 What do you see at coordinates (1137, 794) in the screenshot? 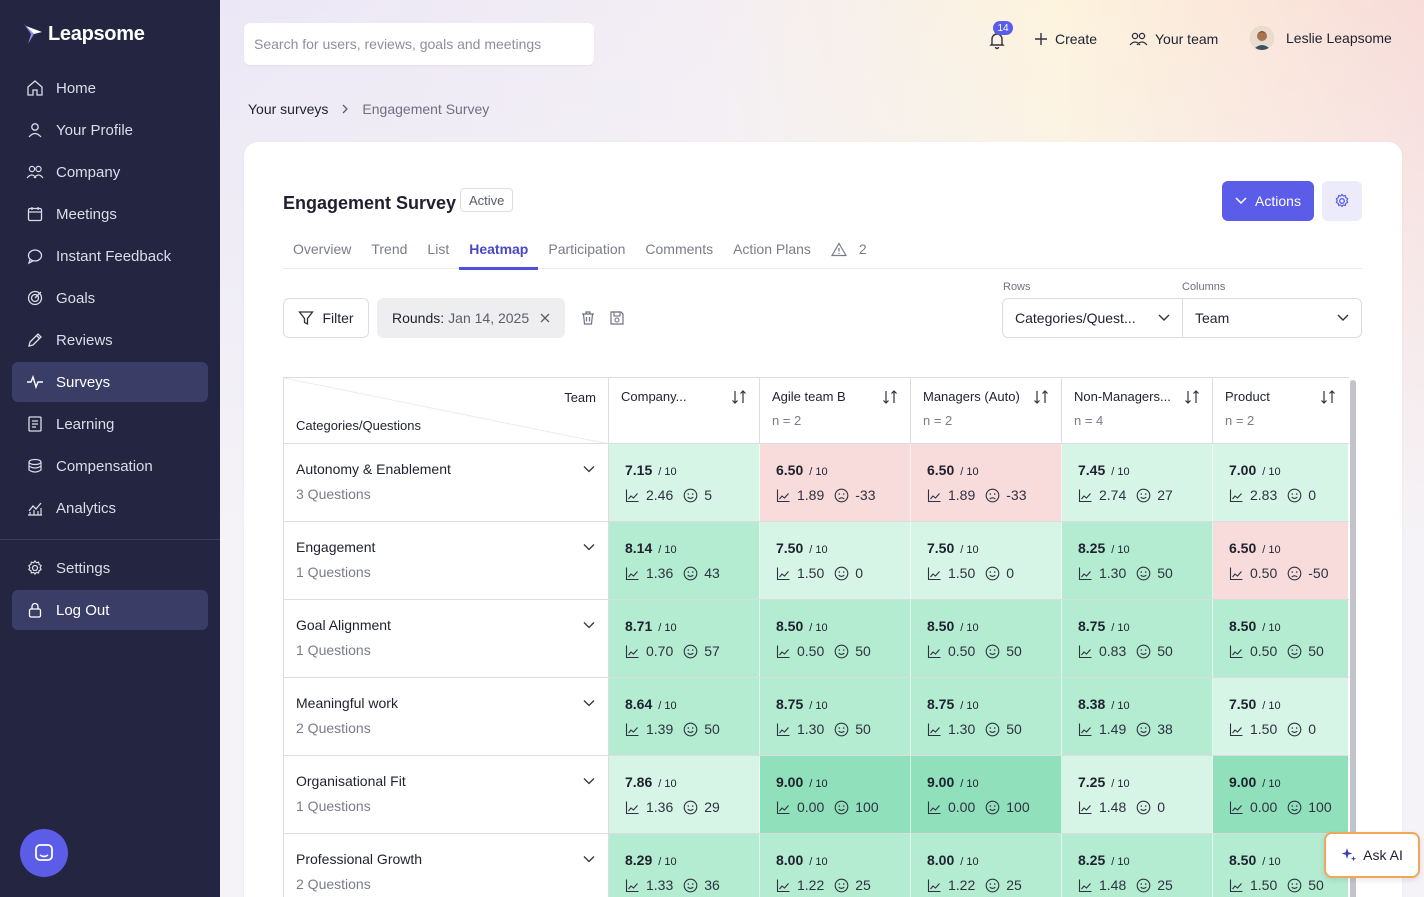
I see `heatmap-cell: 7.25 / 10 1.48 0` at bounding box center [1137, 794].